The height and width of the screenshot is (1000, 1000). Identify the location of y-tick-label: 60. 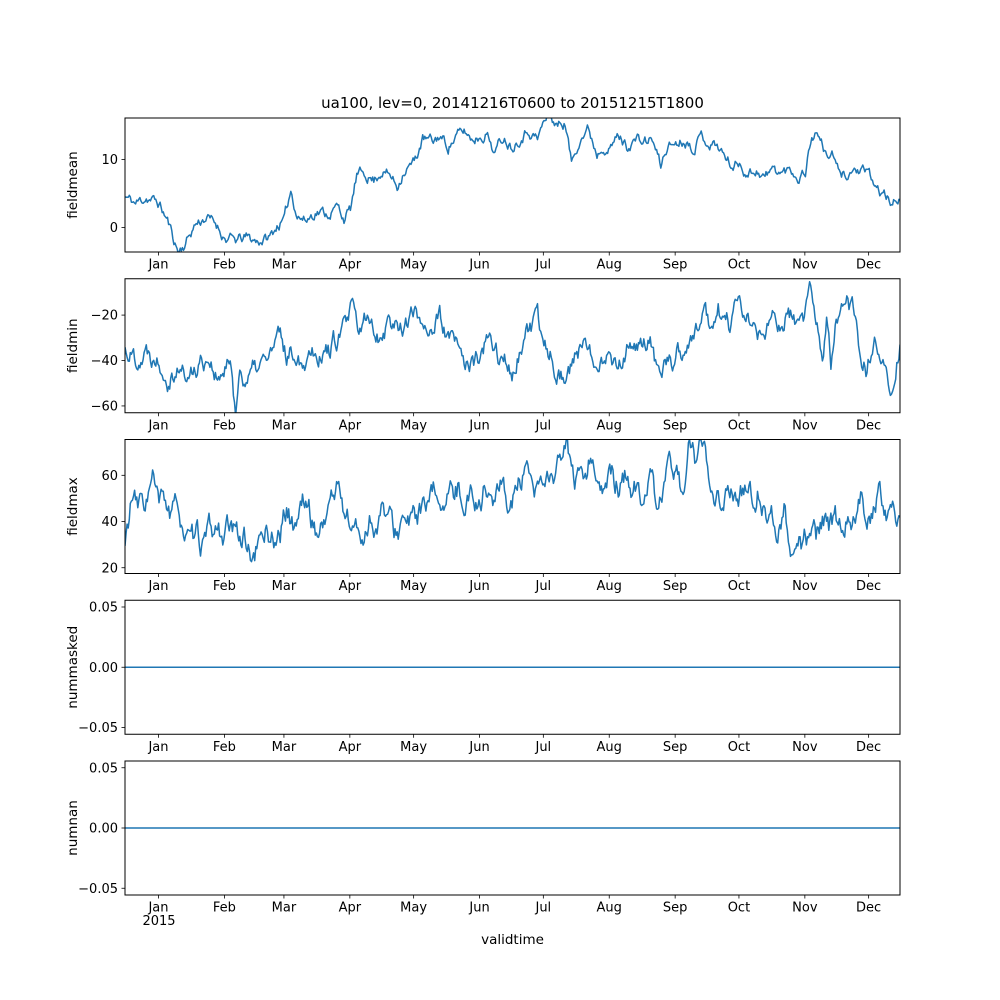
(109, 476).